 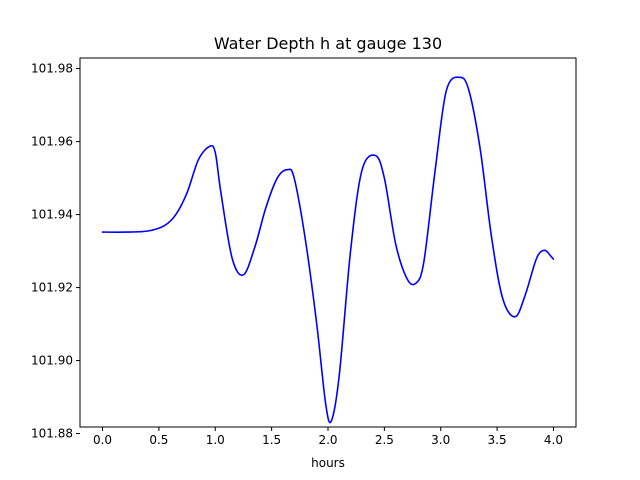 I want to click on y-axis: 101.88 101.90 101.92 101.94 101.96 101.98, so click(x=55, y=251).